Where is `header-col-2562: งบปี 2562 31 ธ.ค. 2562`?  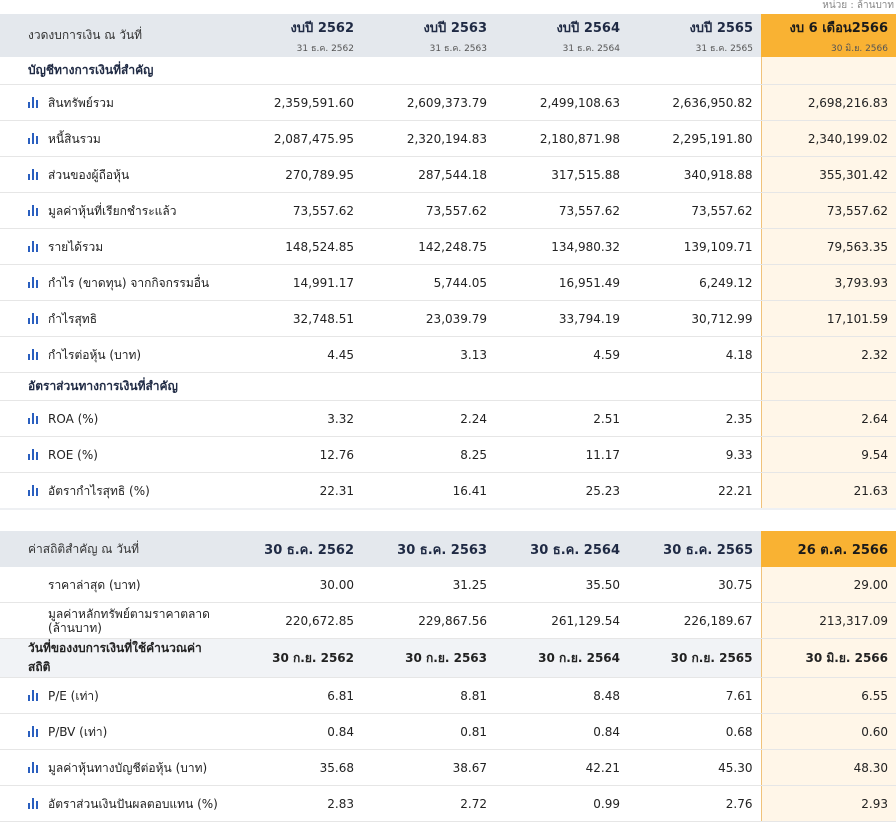
header-col-2562: งบปี 2562 31 ธ.ค. 2562 is located at coordinates (295, 35).